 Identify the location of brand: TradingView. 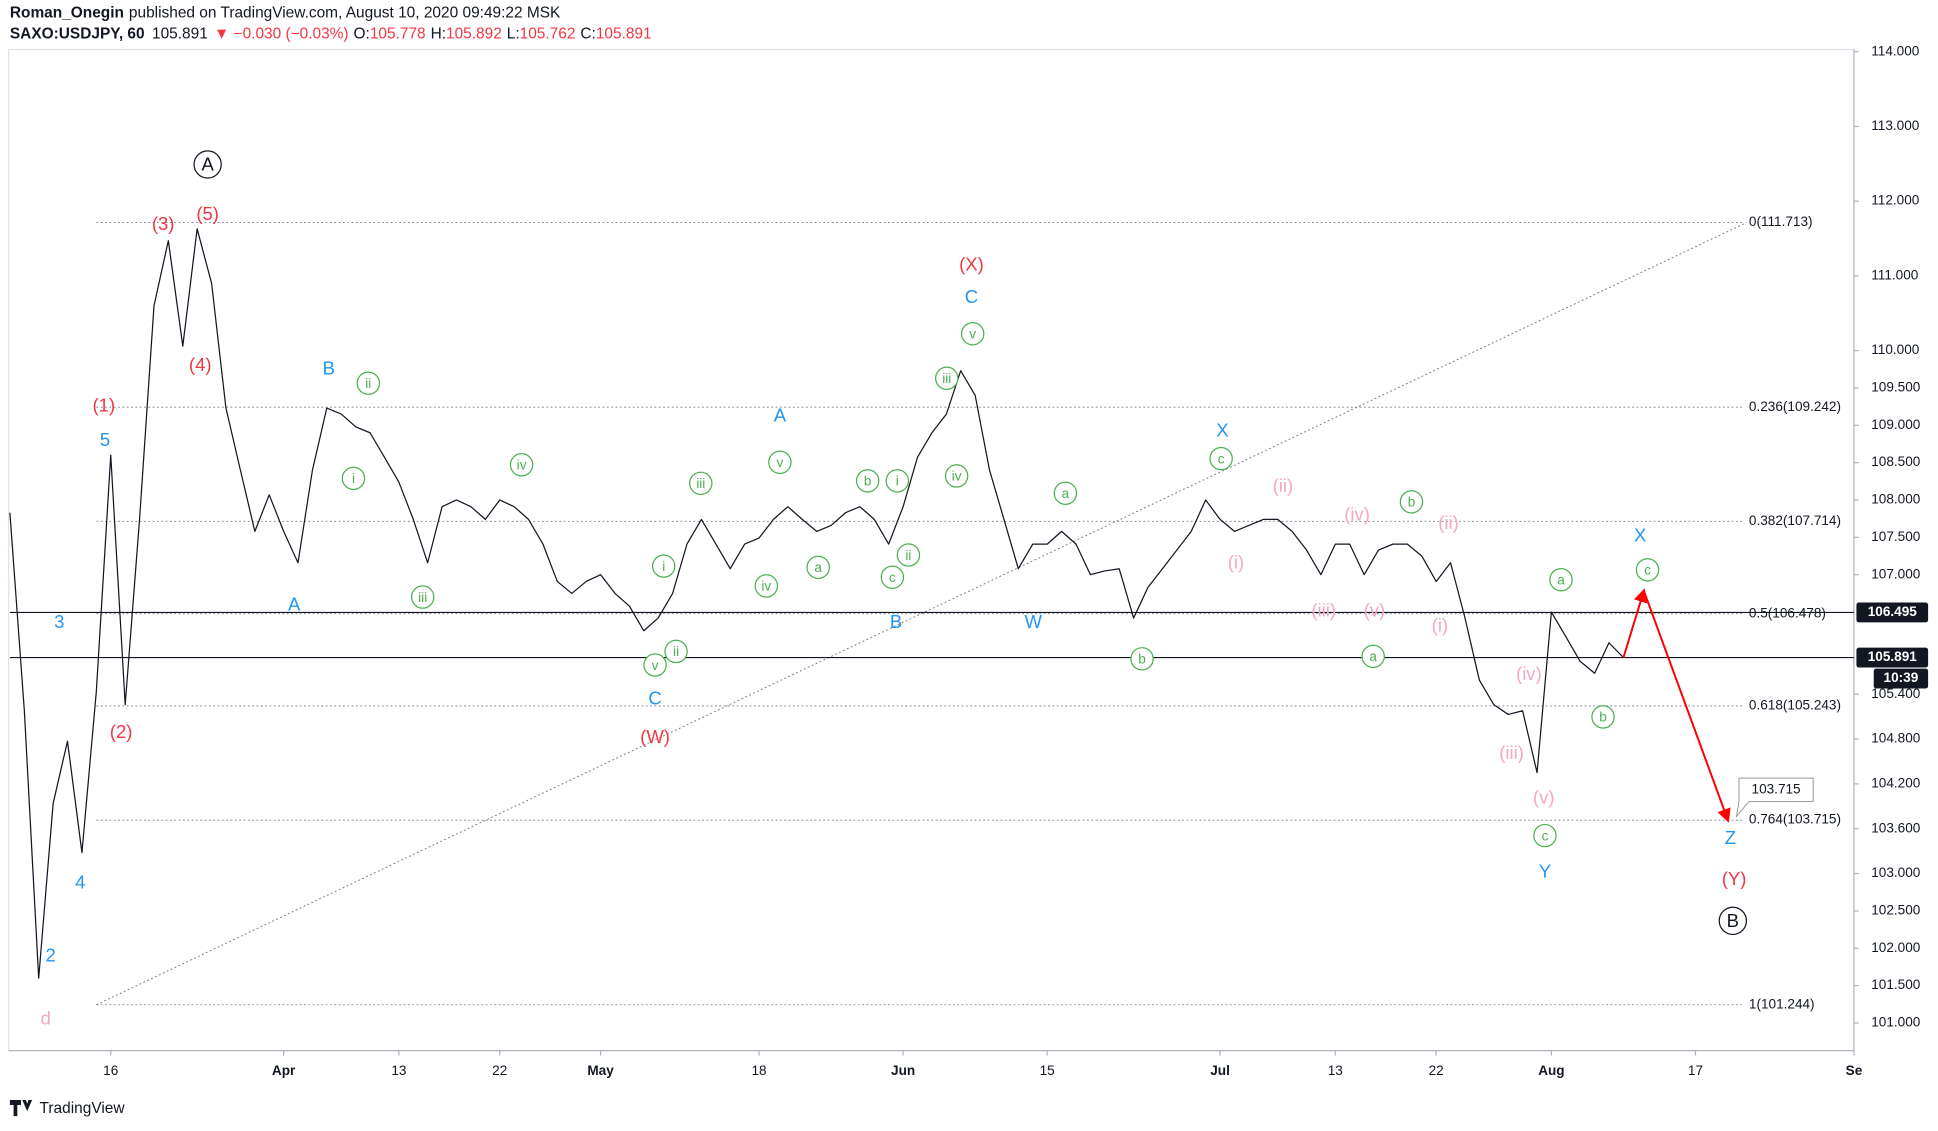
(83, 1108).